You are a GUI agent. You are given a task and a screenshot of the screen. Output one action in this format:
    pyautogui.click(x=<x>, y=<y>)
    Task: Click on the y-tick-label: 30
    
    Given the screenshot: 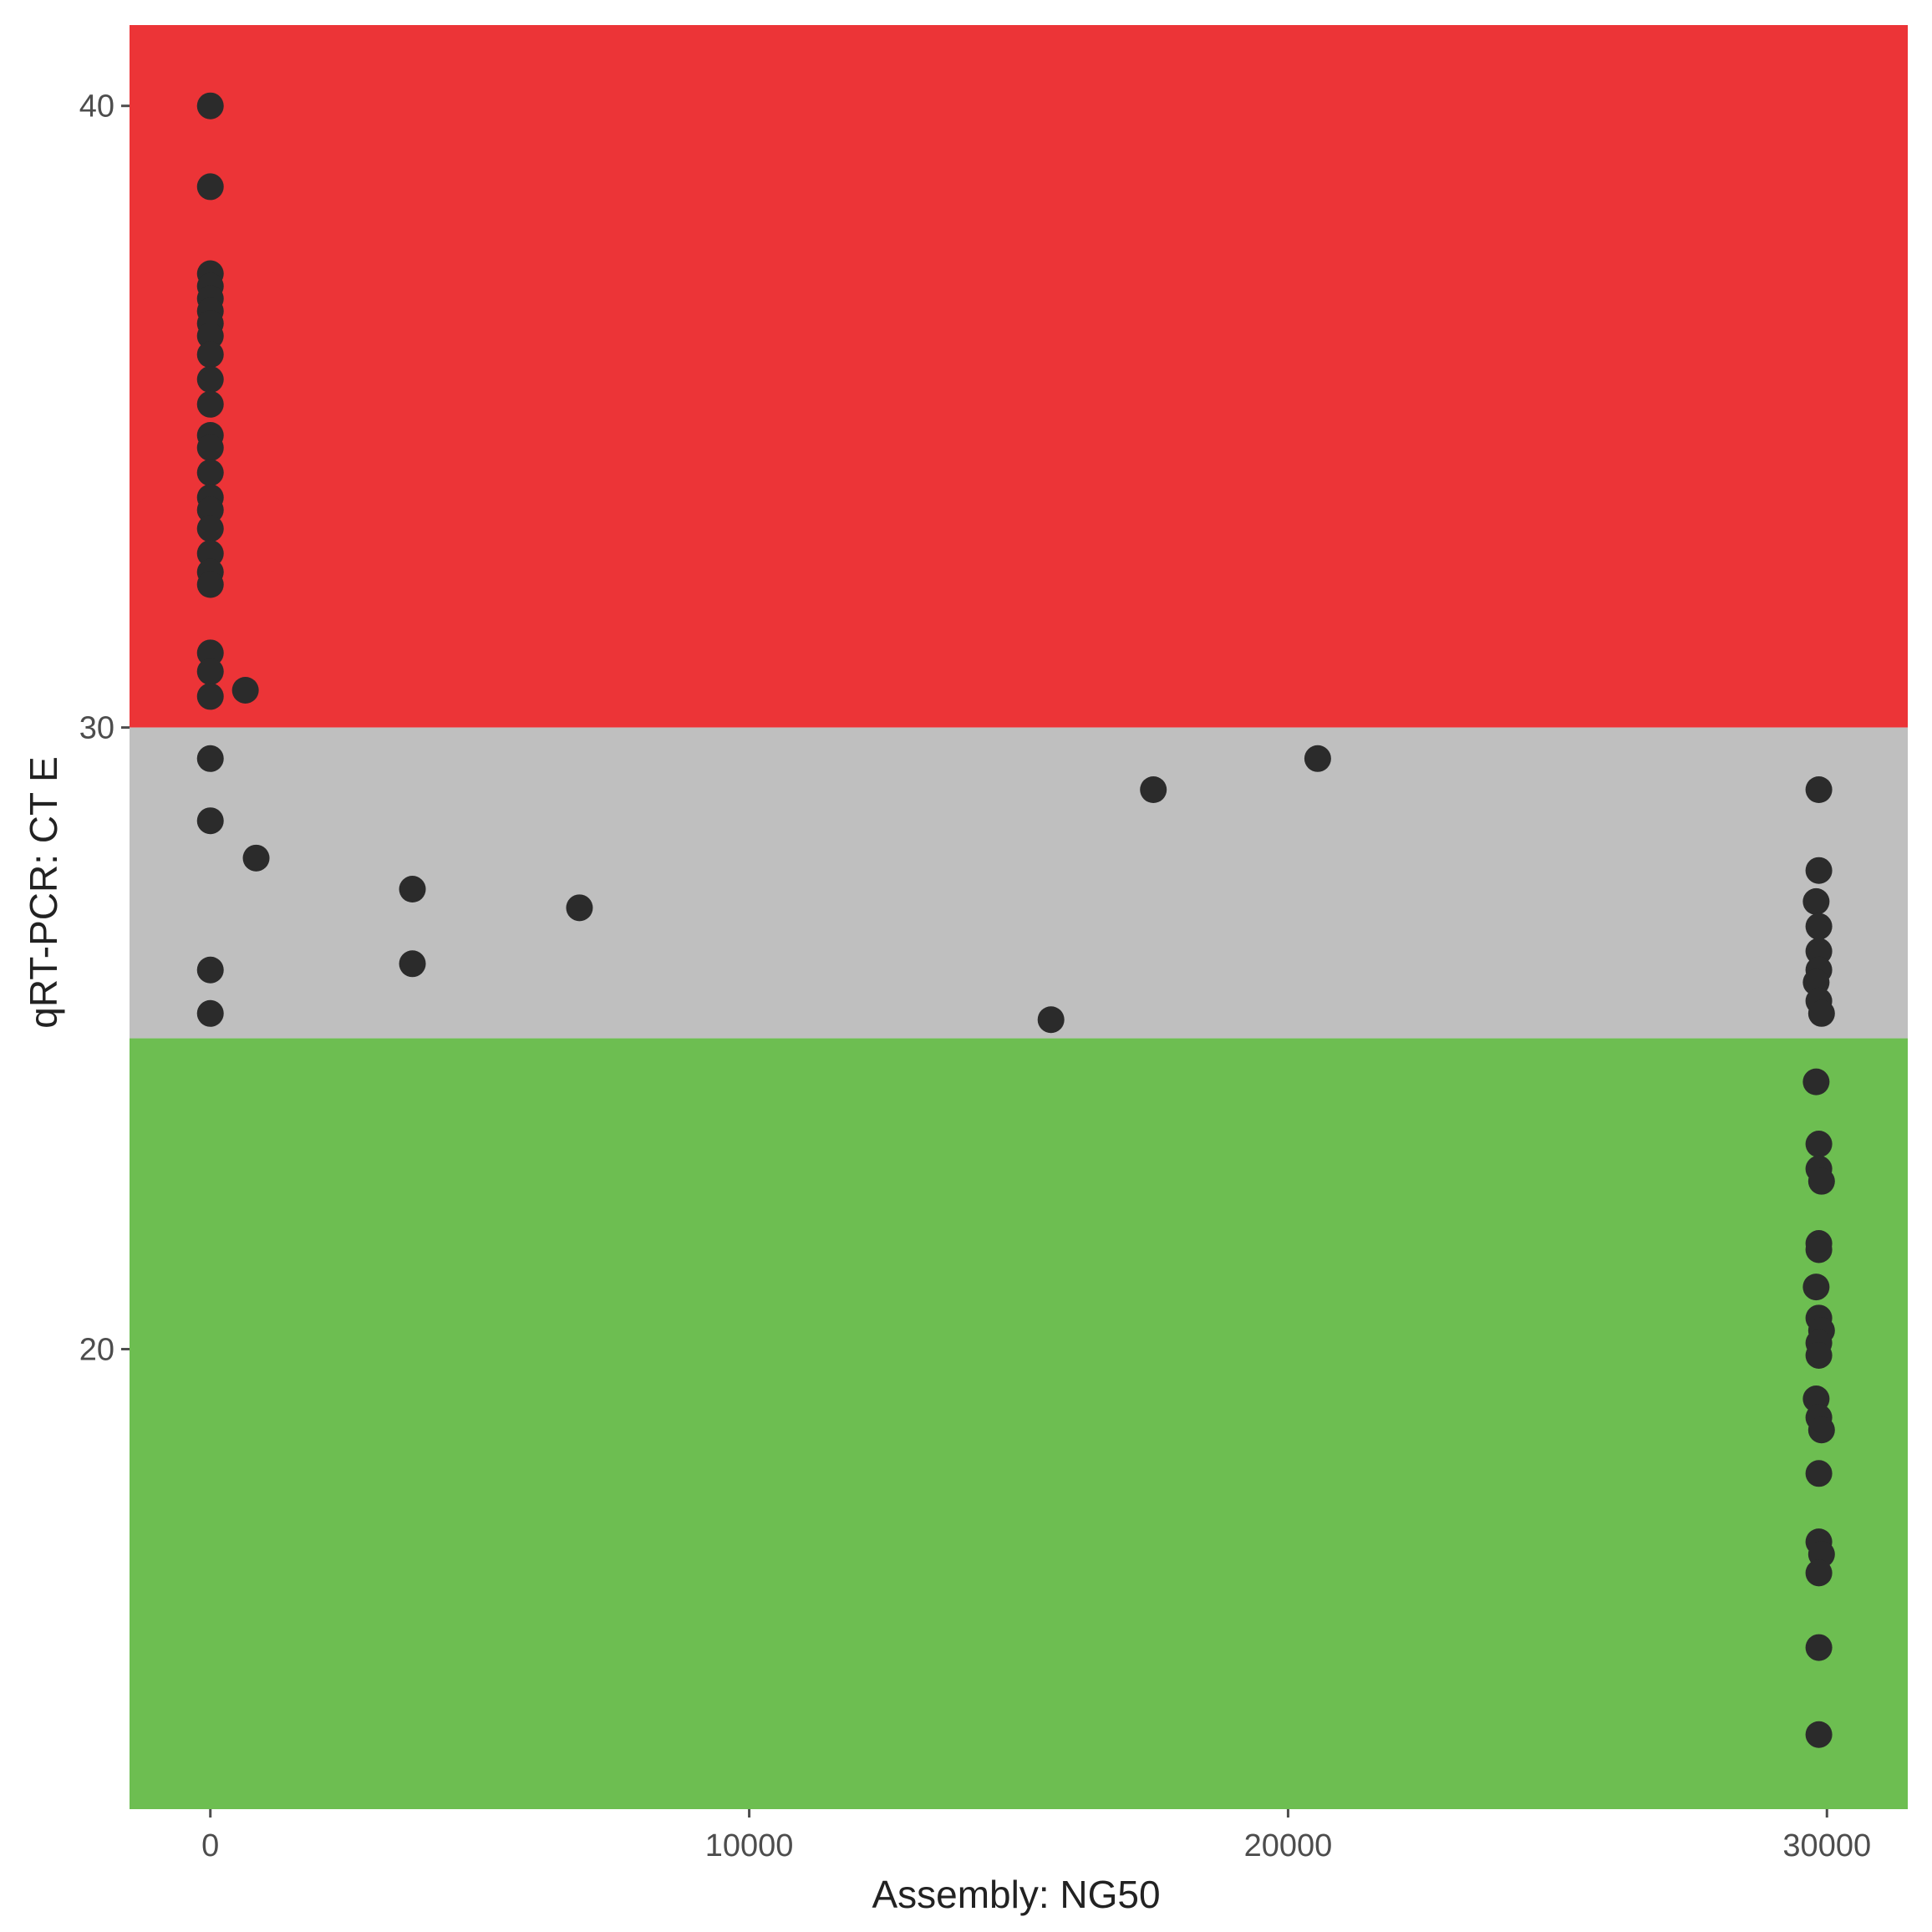 What is the action you would take?
    pyautogui.click(x=96, y=728)
    